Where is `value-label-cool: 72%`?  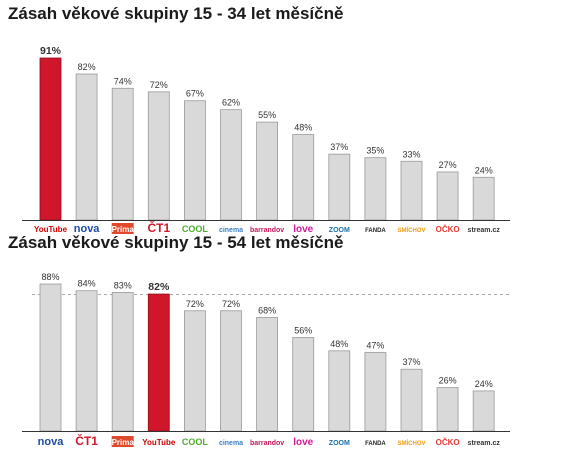 value-label-cool: 72% is located at coordinates (195, 304).